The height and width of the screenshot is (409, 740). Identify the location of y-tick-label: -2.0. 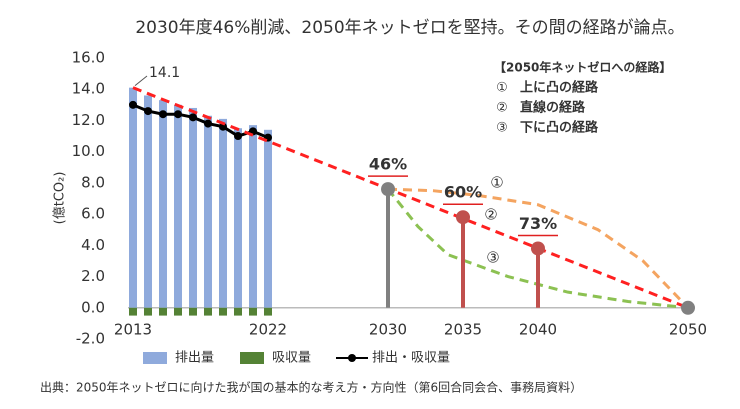
(90, 339).